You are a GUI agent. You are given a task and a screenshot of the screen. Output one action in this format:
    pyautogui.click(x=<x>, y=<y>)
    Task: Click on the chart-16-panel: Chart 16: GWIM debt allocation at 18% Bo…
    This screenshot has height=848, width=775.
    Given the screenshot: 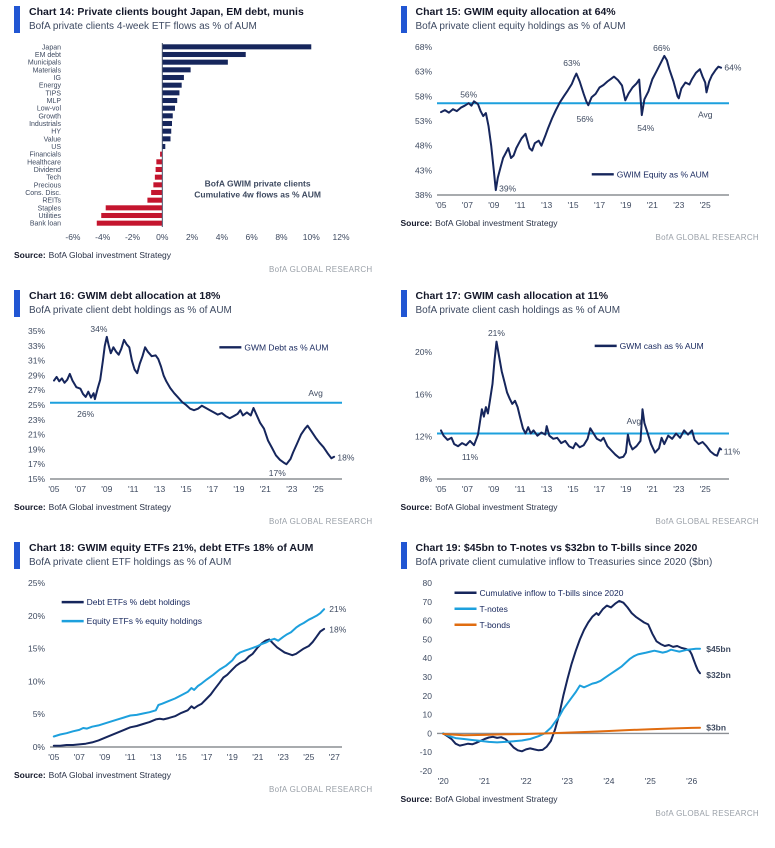 What is the action you would take?
    pyautogui.click(x=194, y=408)
    